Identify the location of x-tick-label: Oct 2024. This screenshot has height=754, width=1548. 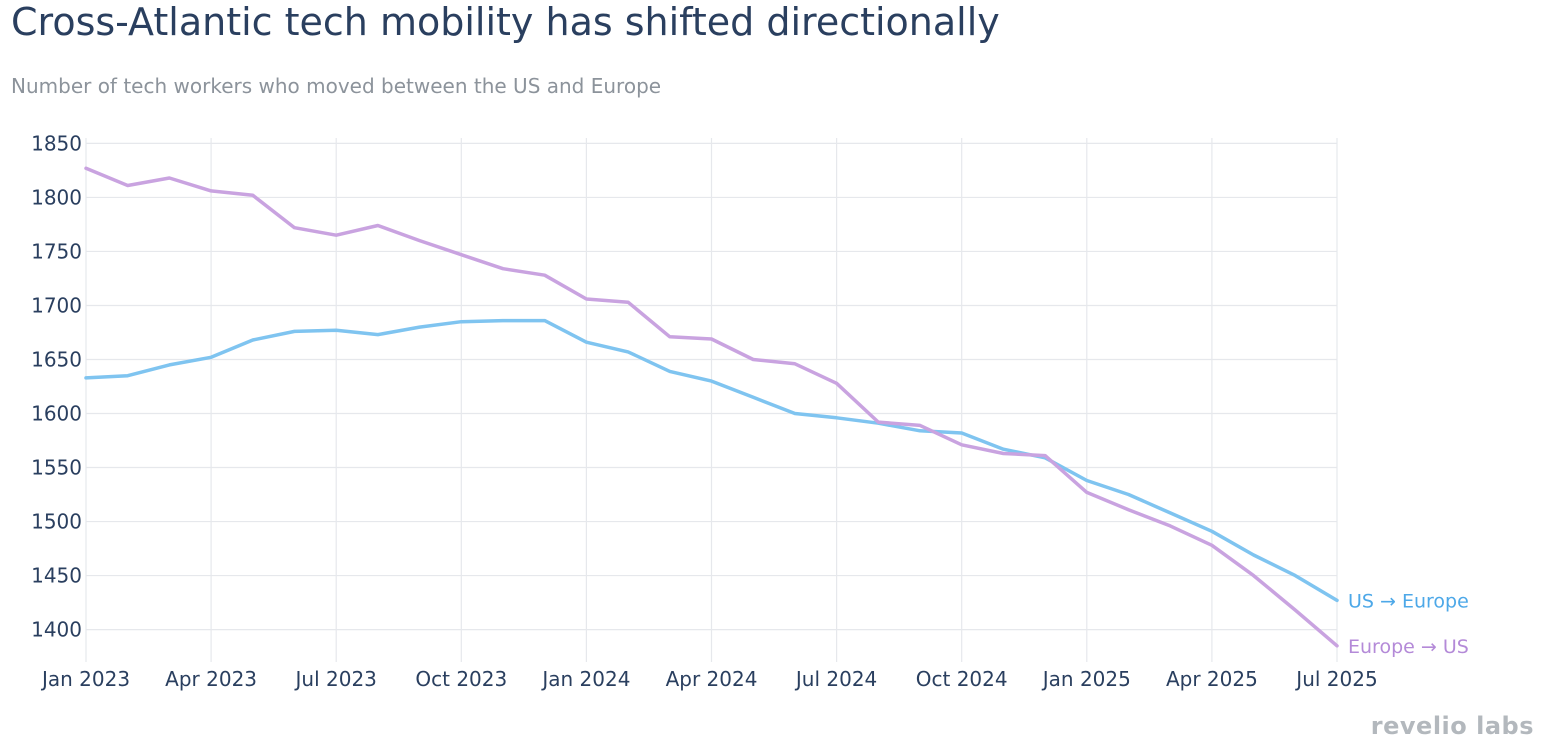
(962, 679).